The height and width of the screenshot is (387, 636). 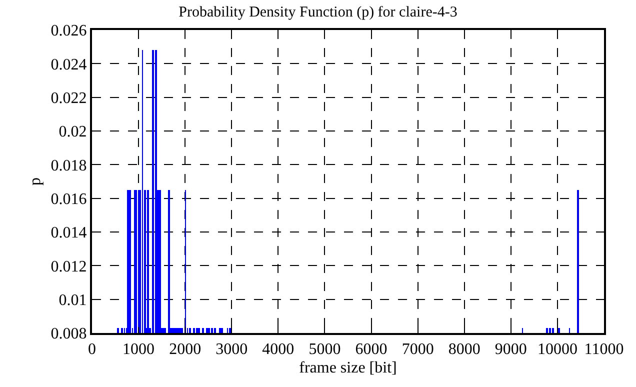 I want to click on x-tick-label: 7000, so click(x=418, y=349).